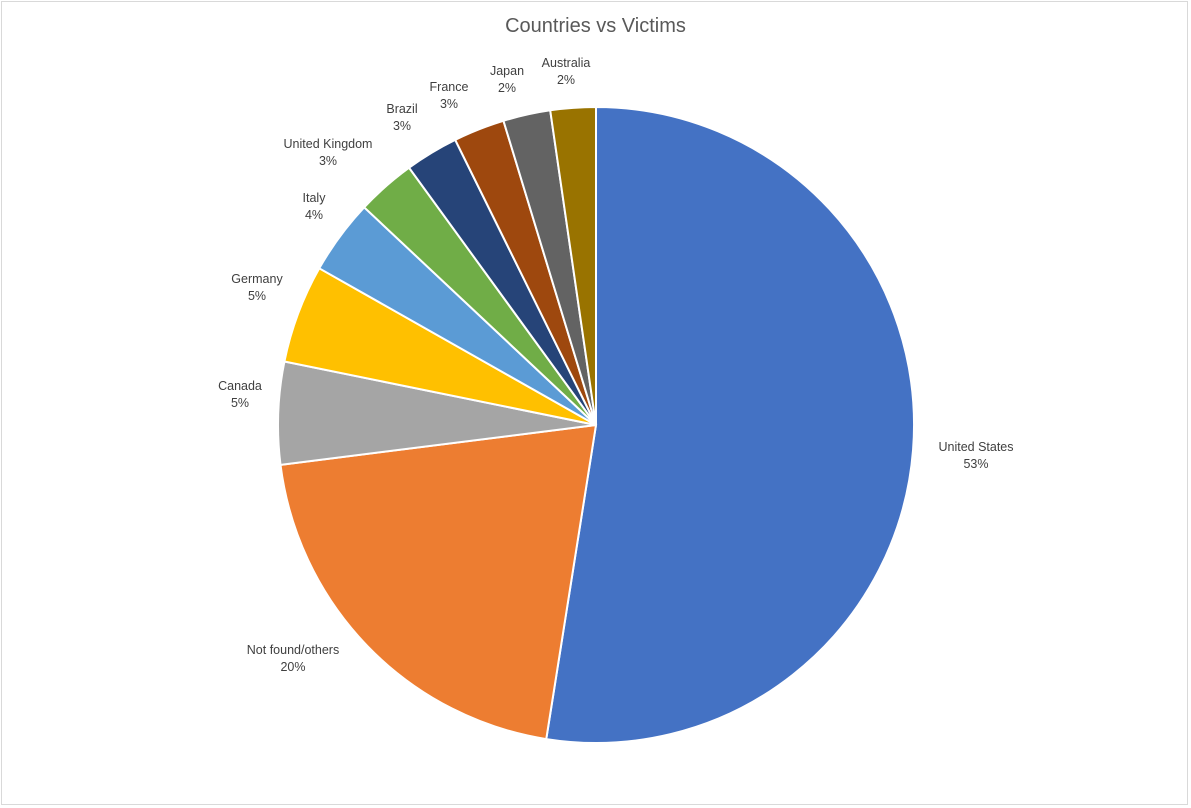 Image resolution: width=1191 pixels, height=808 pixels. I want to click on slice-label-united-states: United States 53%, so click(975, 455).